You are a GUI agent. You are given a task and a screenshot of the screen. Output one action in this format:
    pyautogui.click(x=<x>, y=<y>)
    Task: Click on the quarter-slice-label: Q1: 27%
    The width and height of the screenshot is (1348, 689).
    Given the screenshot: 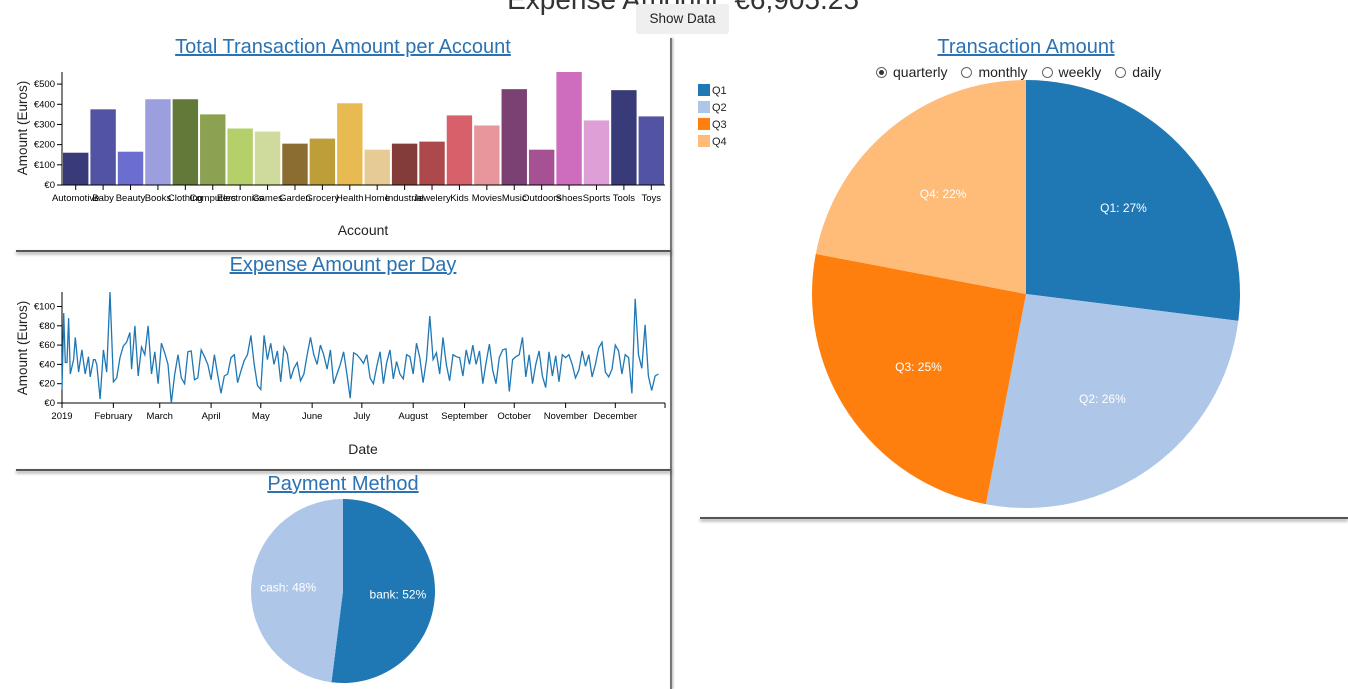 What is the action you would take?
    pyautogui.click(x=1123, y=208)
    